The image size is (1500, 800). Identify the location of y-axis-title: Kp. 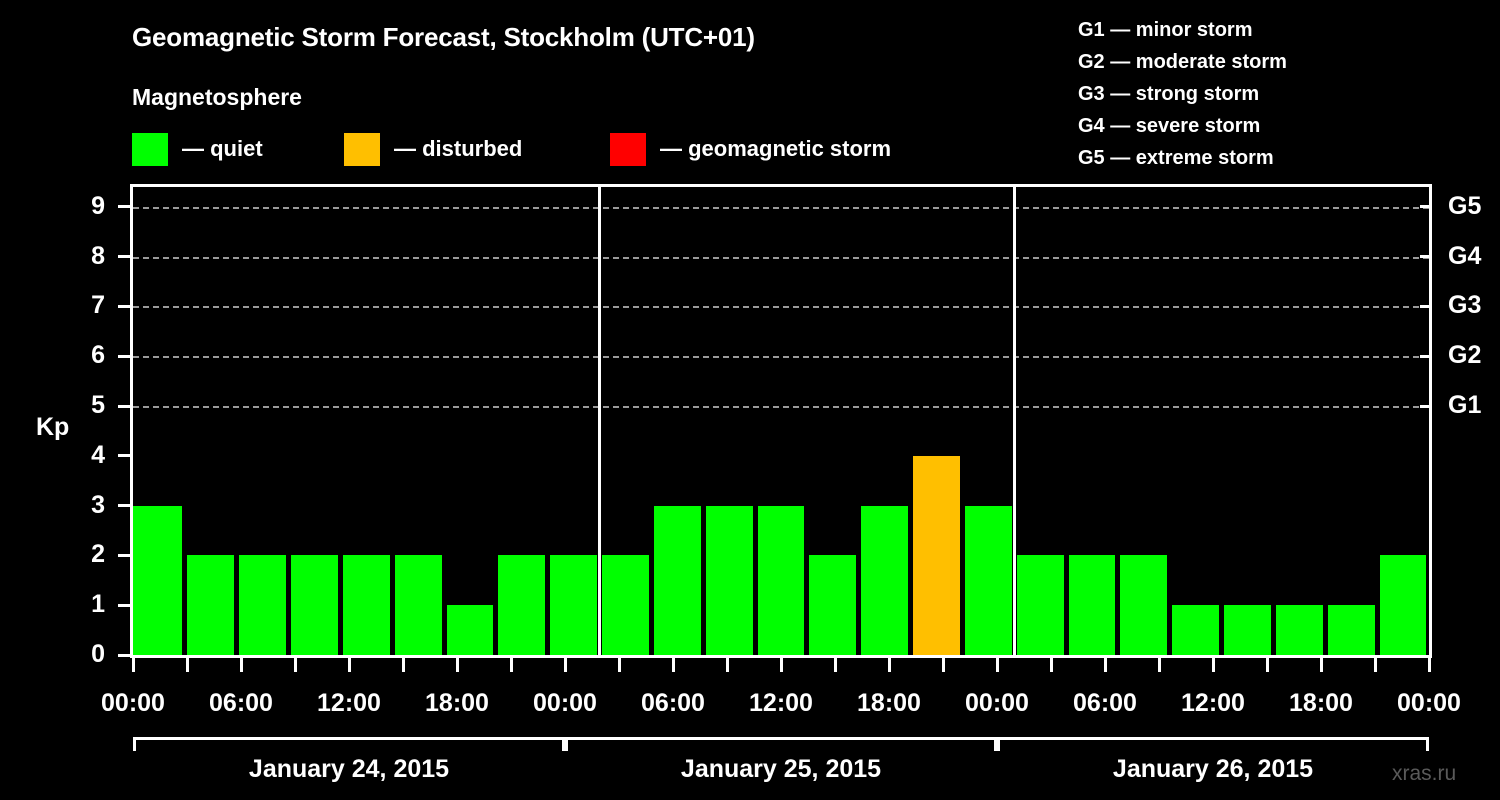
(53, 427).